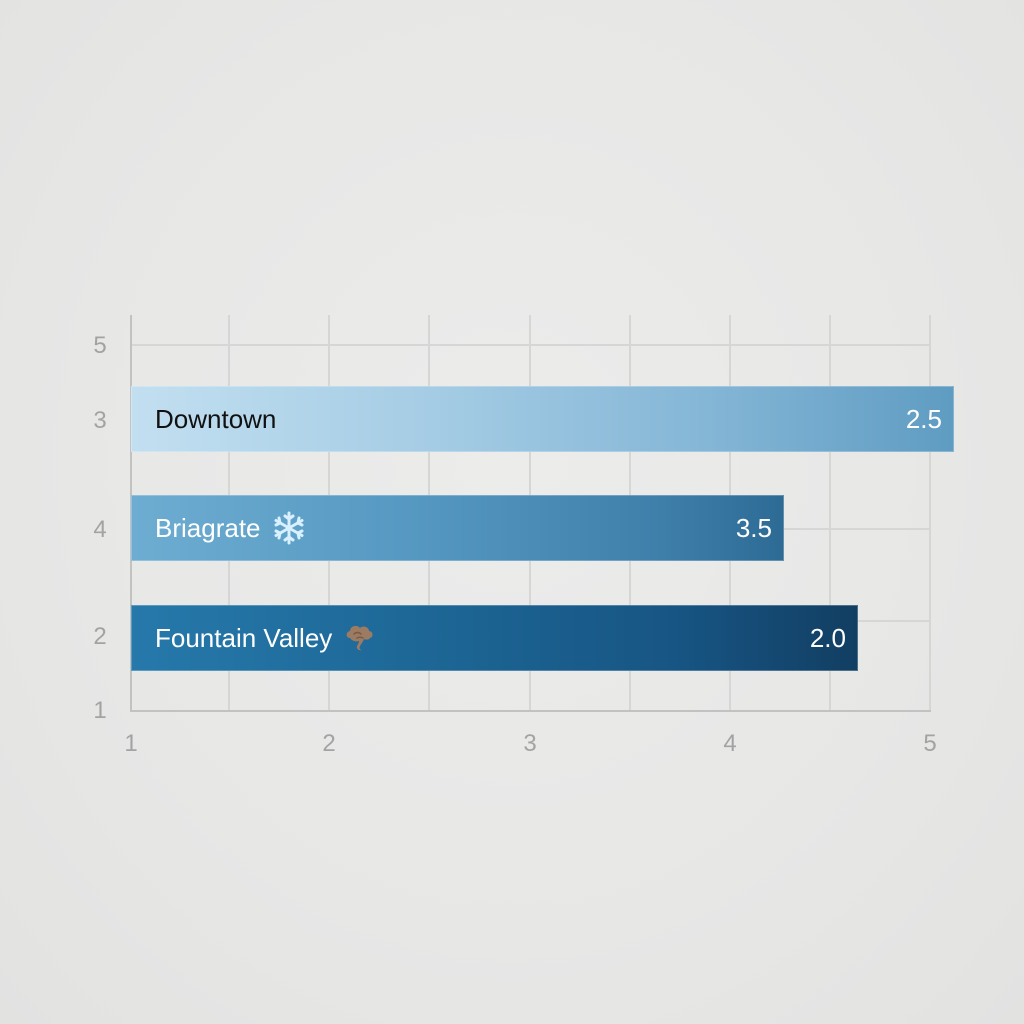 The image size is (1024, 1024). I want to click on bar-label: Briagrate, so click(231, 528).